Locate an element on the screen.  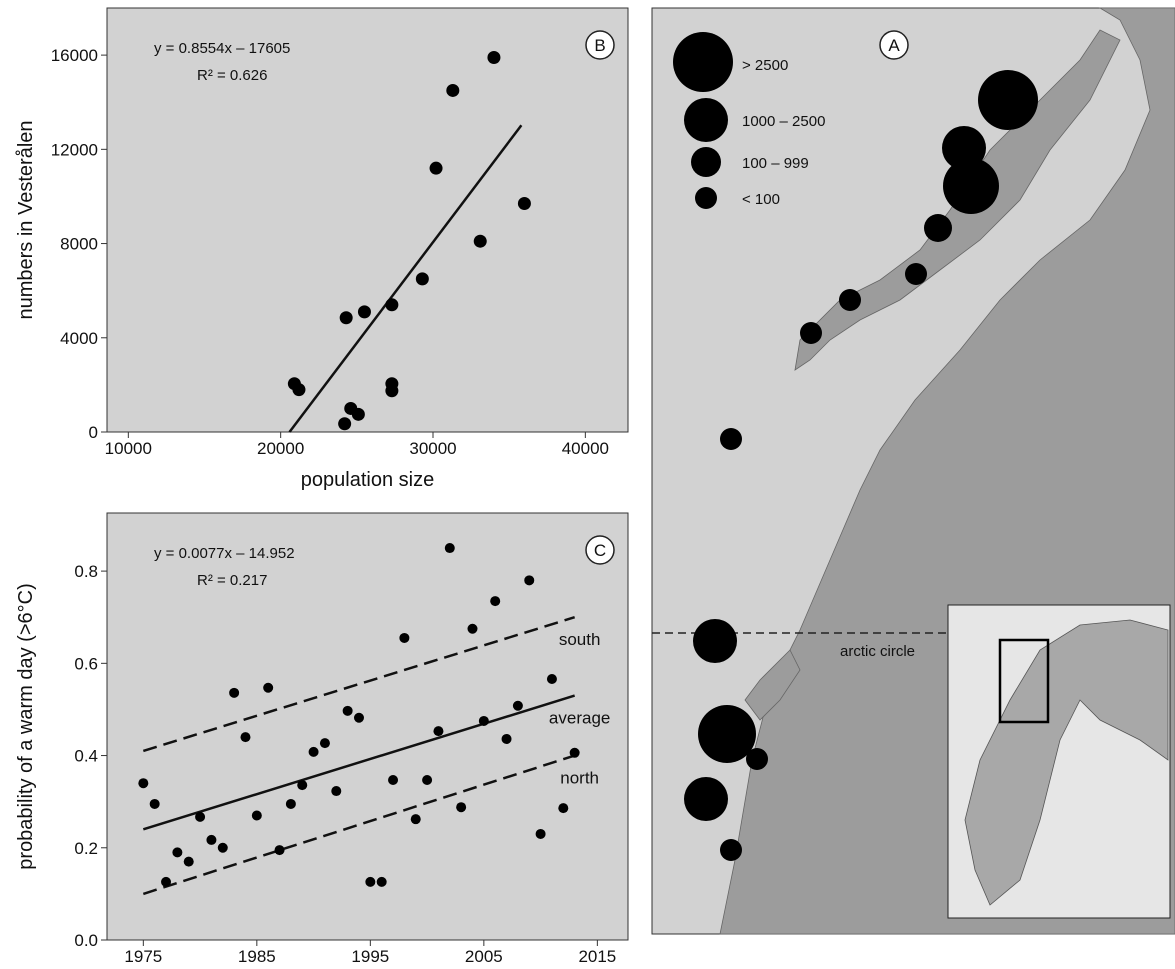
x-axis-label: population size is located at coordinates (367, 480).